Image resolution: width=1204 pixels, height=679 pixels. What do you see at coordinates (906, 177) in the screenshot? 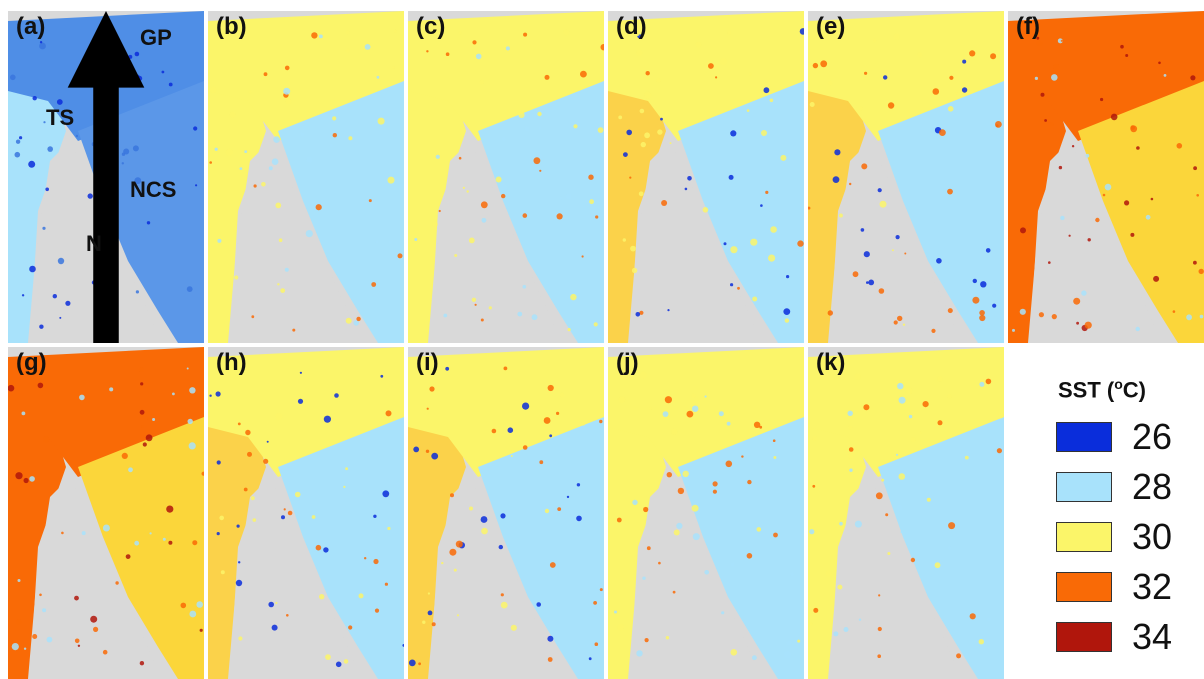
I see `panel-e: (e)` at bounding box center [906, 177].